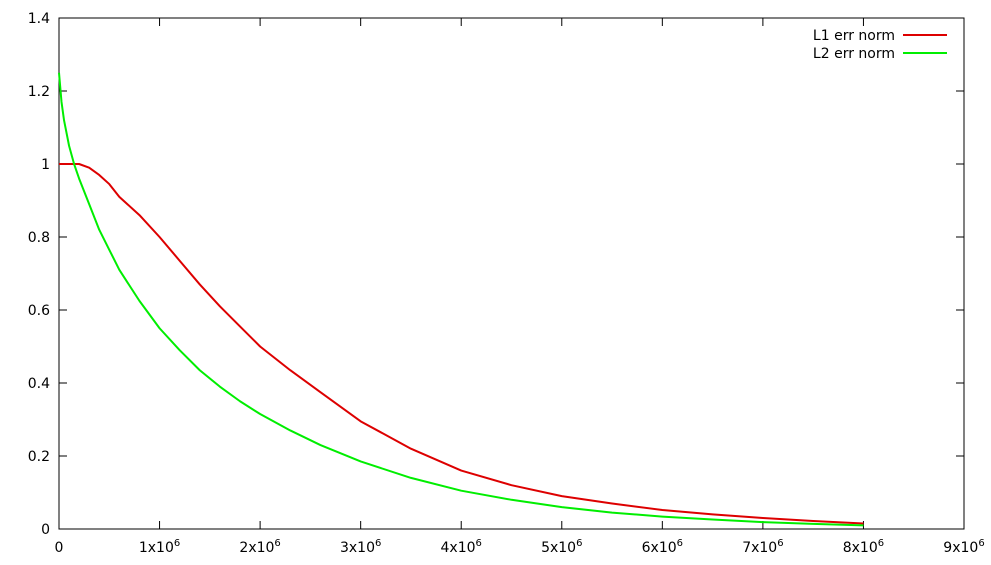  I want to click on x-tick-label: 0, so click(59, 548).